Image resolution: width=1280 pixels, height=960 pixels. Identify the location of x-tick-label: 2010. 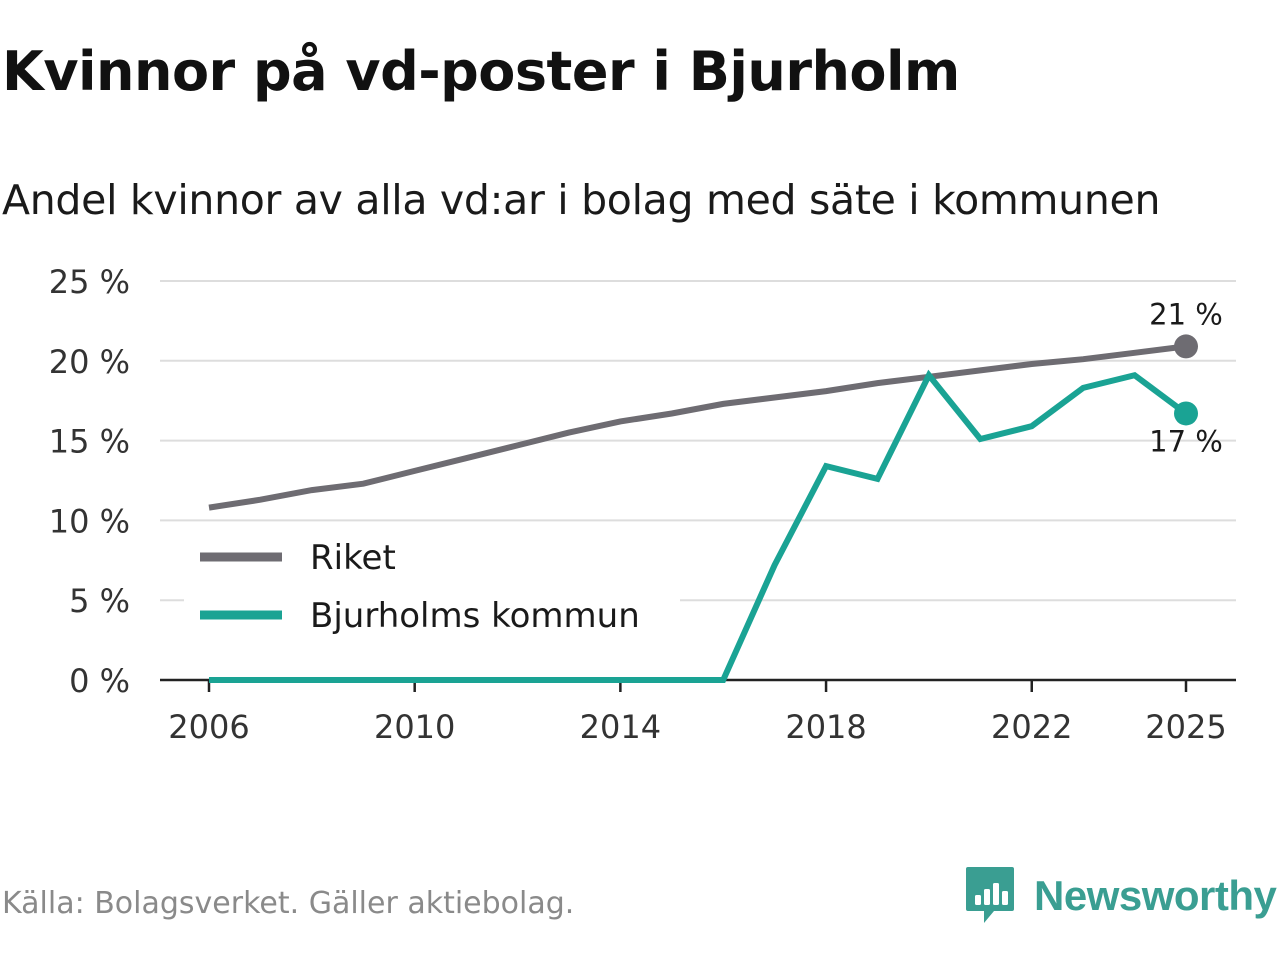
(414, 727).